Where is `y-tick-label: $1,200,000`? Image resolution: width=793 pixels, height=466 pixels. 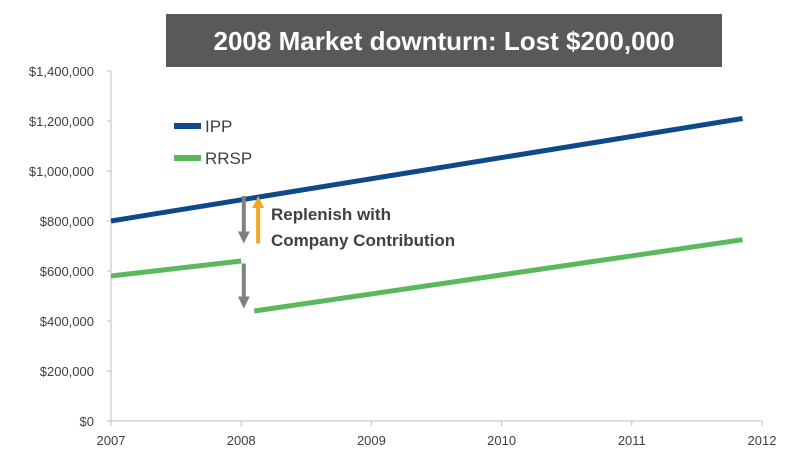 y-tick-label: $1,200,000 is located at coordinates (61, 121).